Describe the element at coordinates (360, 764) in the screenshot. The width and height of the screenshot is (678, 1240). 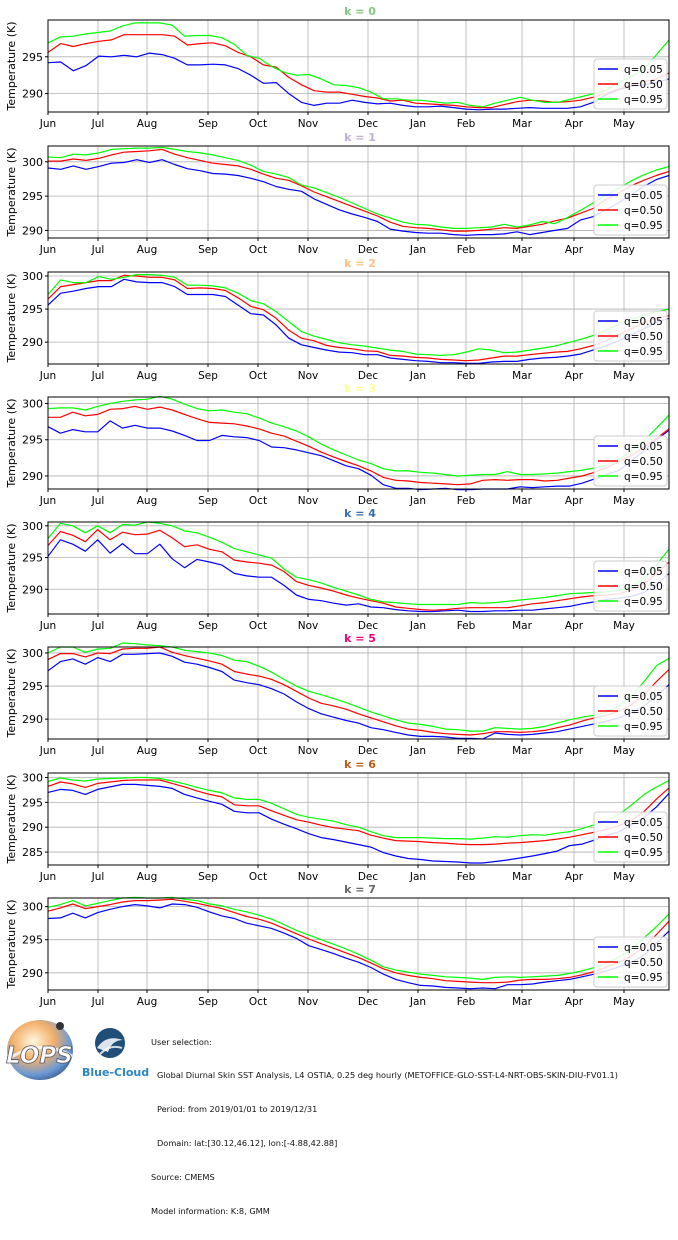
I see `chart-title: k = 6` at that location.